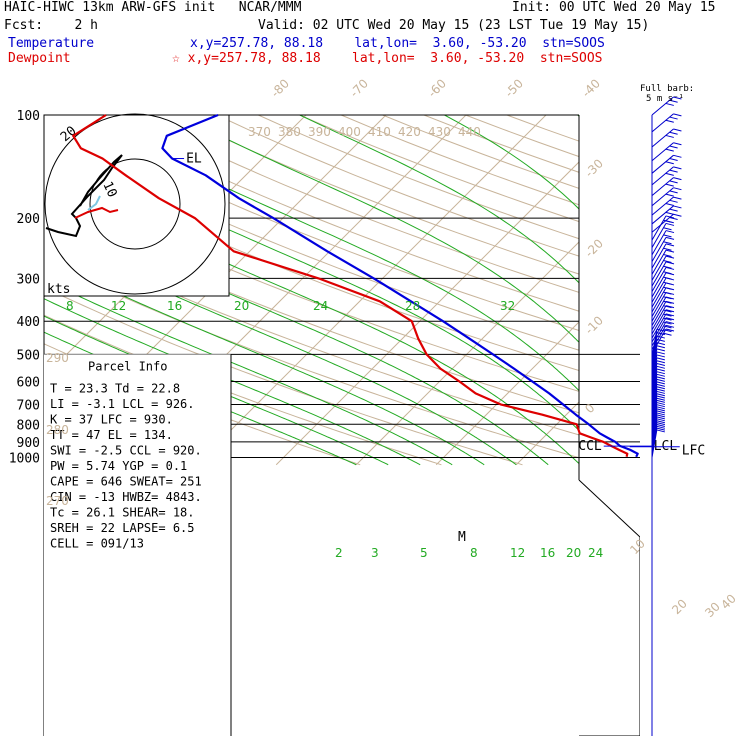  Describe the element at coordinates (57, 358) in the screenshot. I see `theta-left-label: 290` at that location.